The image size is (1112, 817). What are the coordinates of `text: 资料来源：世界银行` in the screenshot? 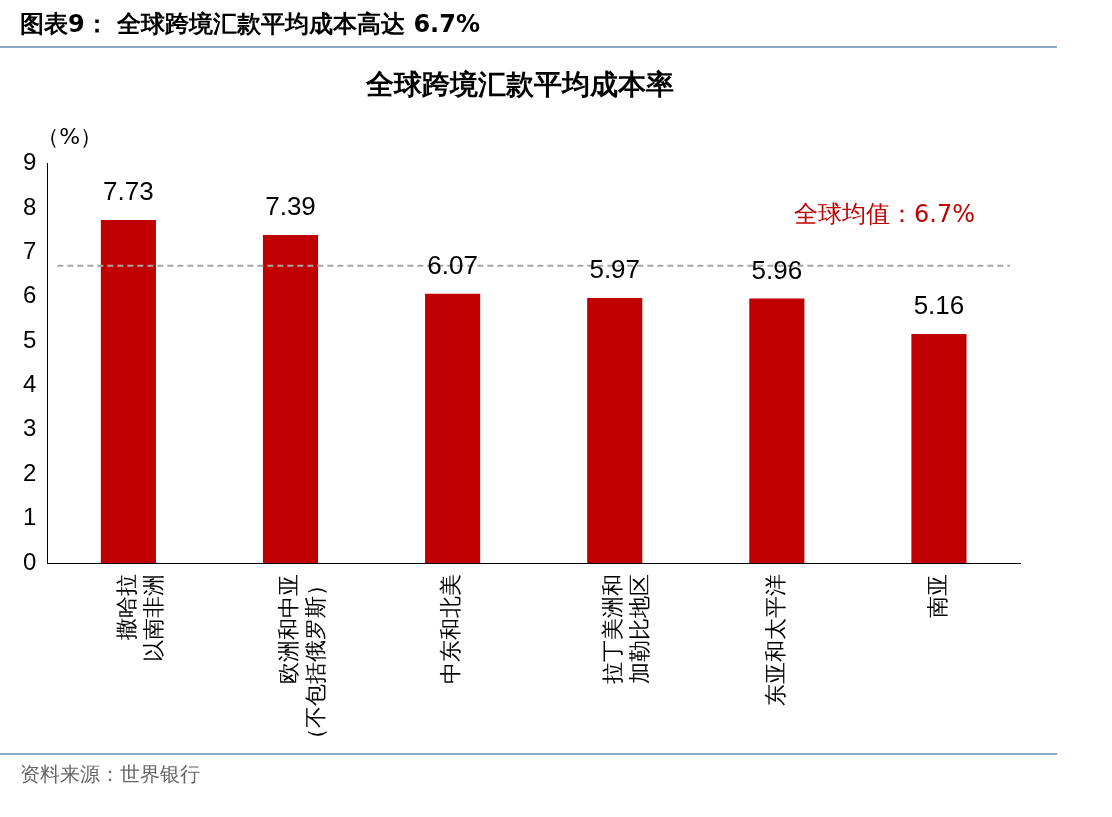 It's located at (528, 773).